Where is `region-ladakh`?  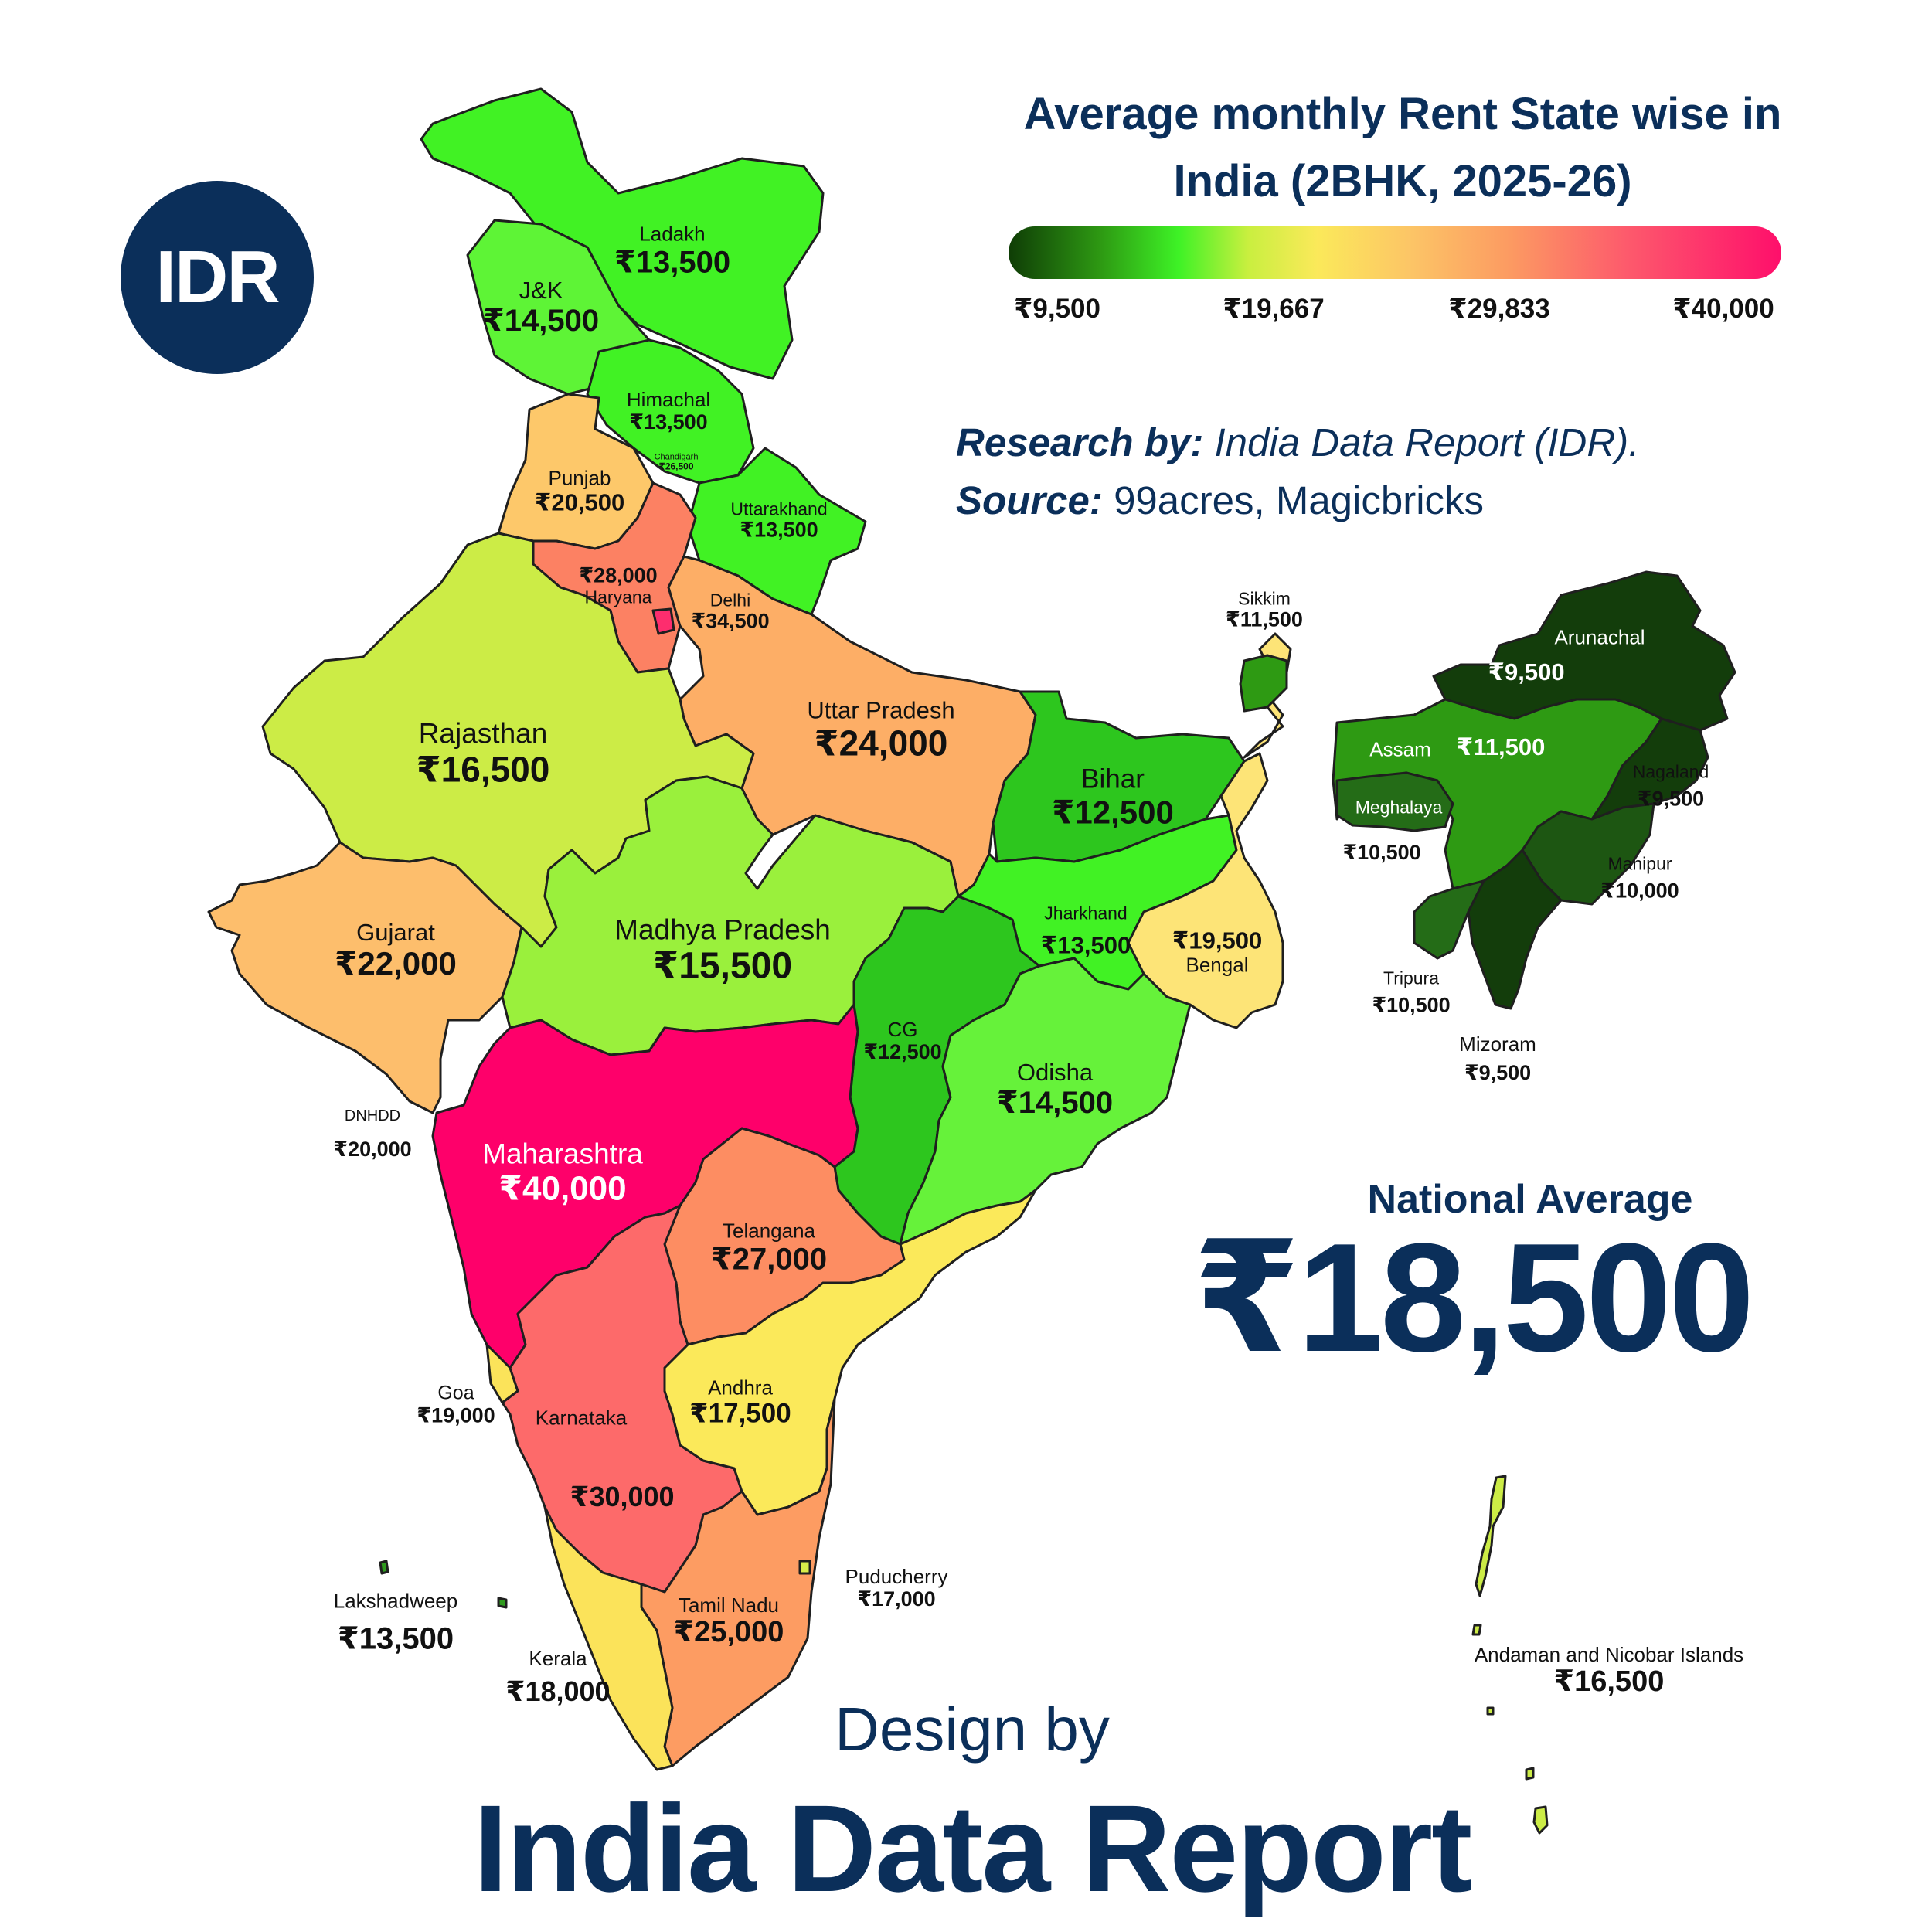
region-ladakh is located at coordinates (623, 234).